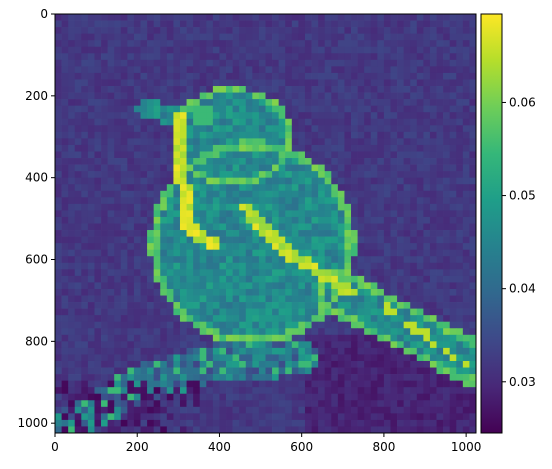 Image resolution: width=552 pixels, height=469 pixels. I want to click on x-tick-label: 400, so click(219, 447).